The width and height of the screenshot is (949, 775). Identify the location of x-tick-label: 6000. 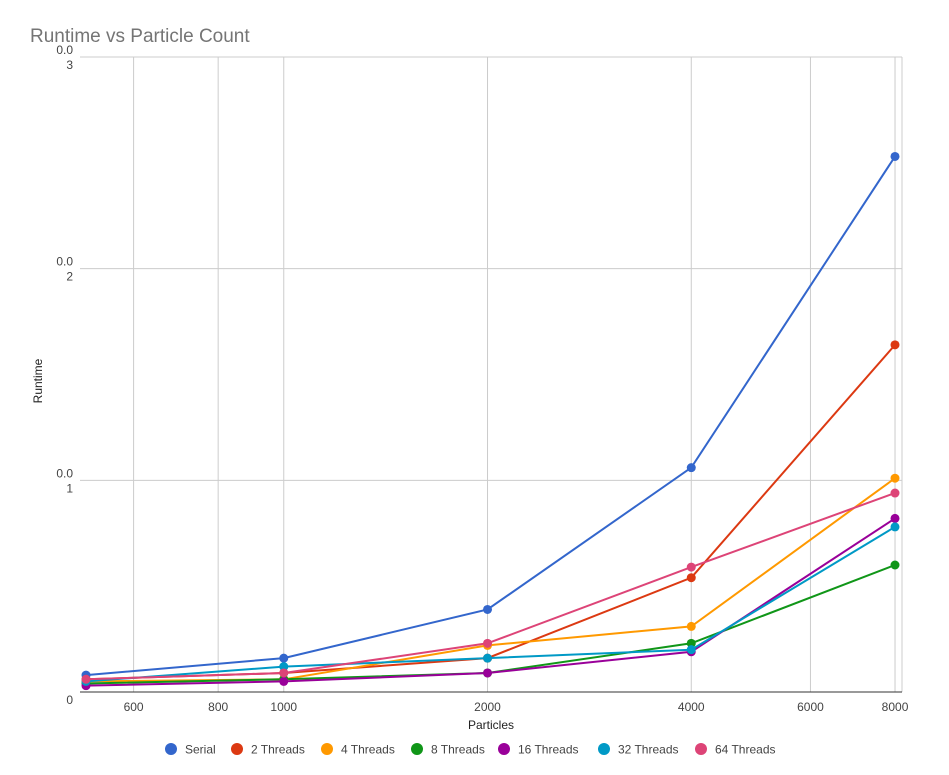
(810, 707).